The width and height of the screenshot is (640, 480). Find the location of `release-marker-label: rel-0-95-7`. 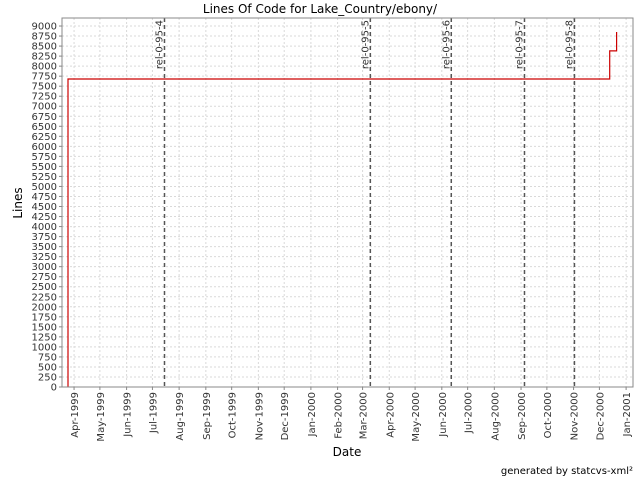

release-marker-label: rel-0-95-7 is located at coordinates (519, 44).